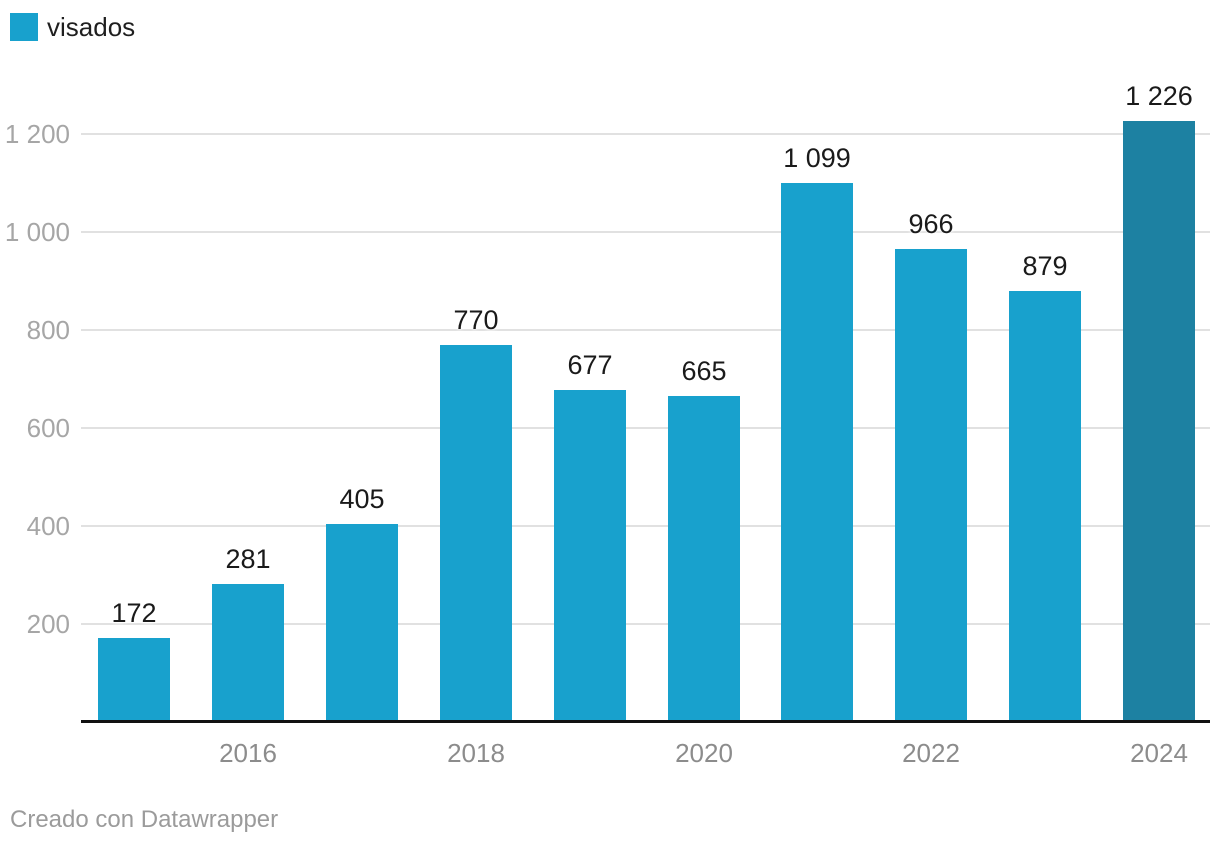 The image size is (1220, 846). Describe the element at coordinates (476, 533) in the screenshot. I see `bar-2018` at that location.